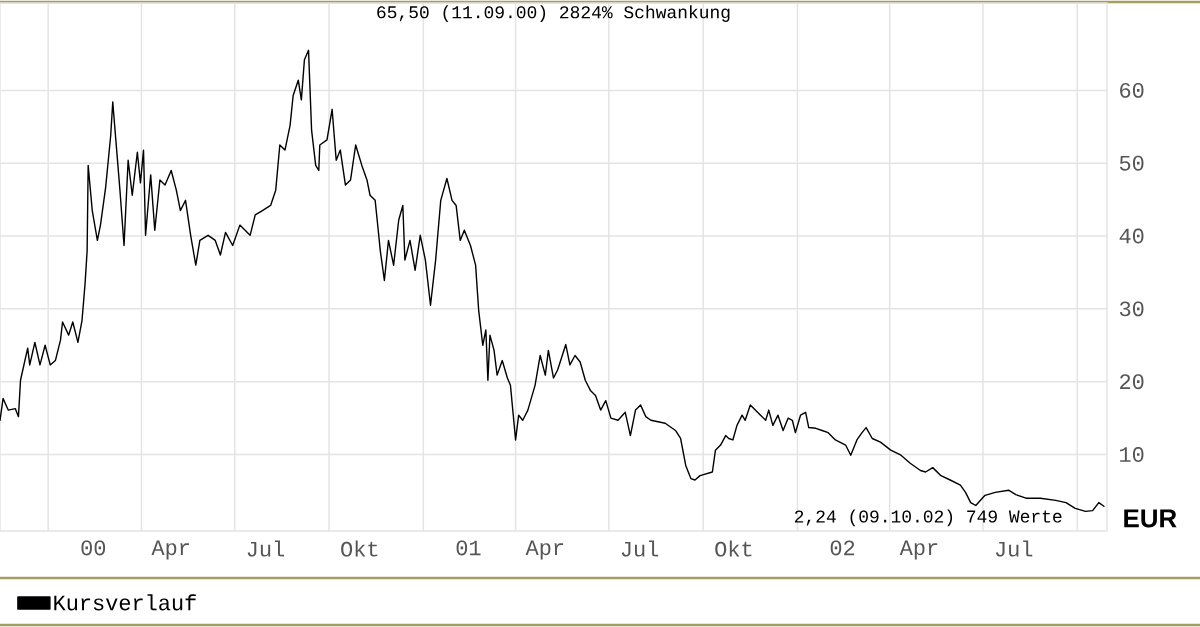 This screenshot has height=627, width=1200. What do you see at coordinates (1132, 90) in the screenshot?
I see `y-tick-label: 60` at bounding box center [1132, 90].